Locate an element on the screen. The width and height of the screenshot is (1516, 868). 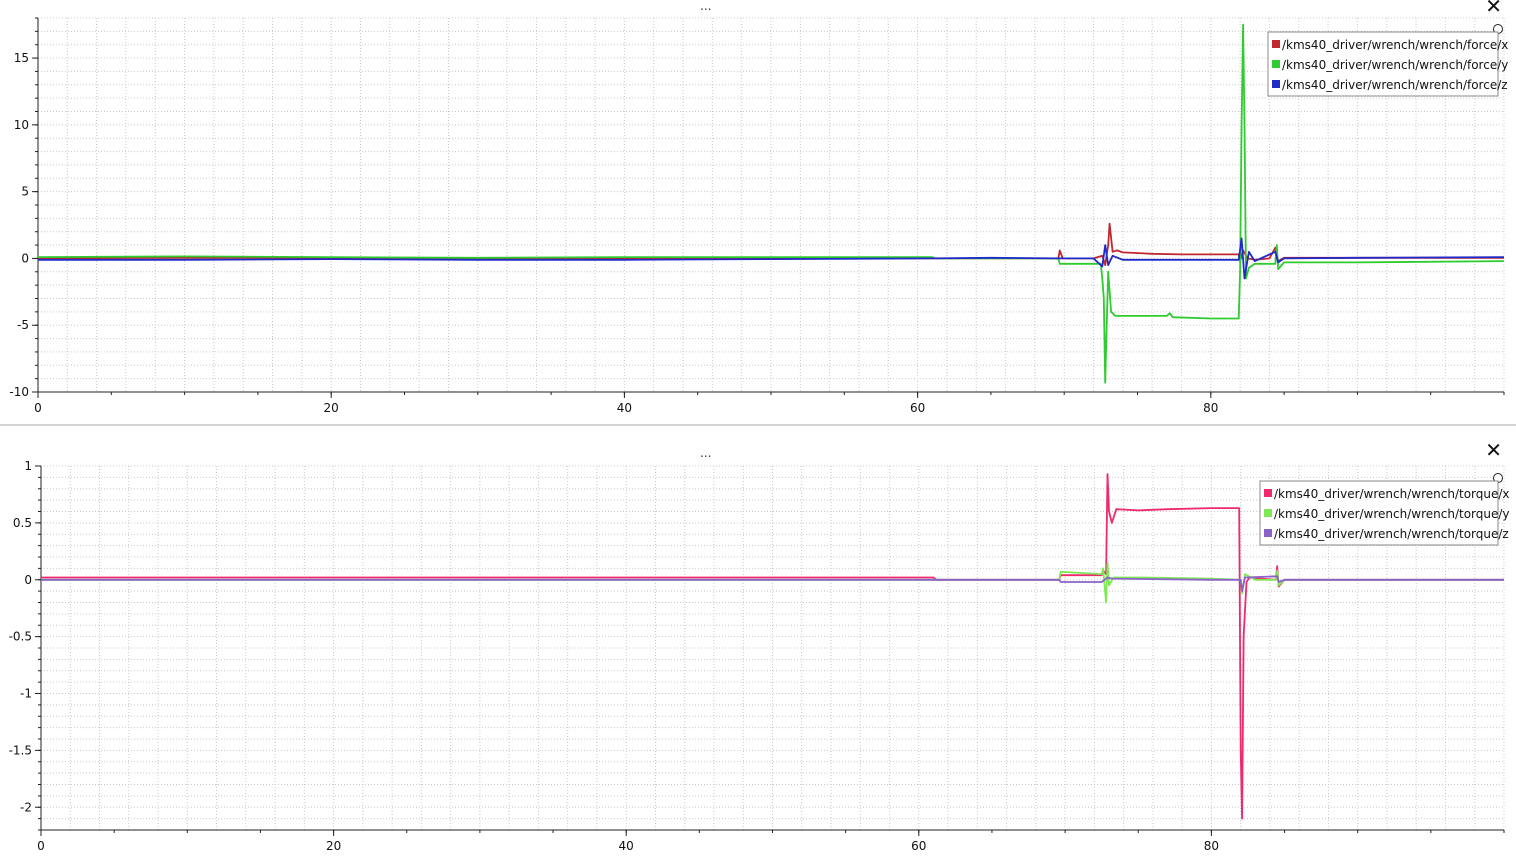
y-tick-label: -10 is located at coordinates (19, 392).